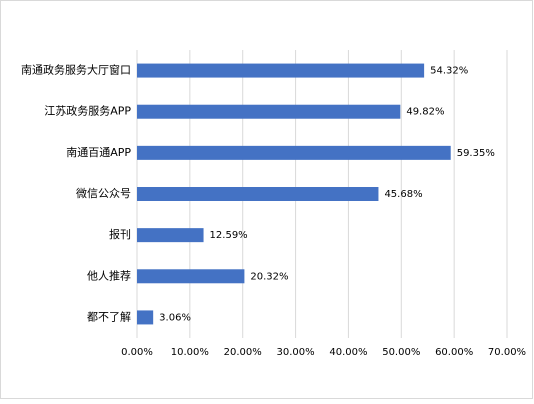 This screenshot has width=534, height=404. Describe the element at coordinates (269, 276) in the screenshot. I see `value-label: 20.32%` at that location.